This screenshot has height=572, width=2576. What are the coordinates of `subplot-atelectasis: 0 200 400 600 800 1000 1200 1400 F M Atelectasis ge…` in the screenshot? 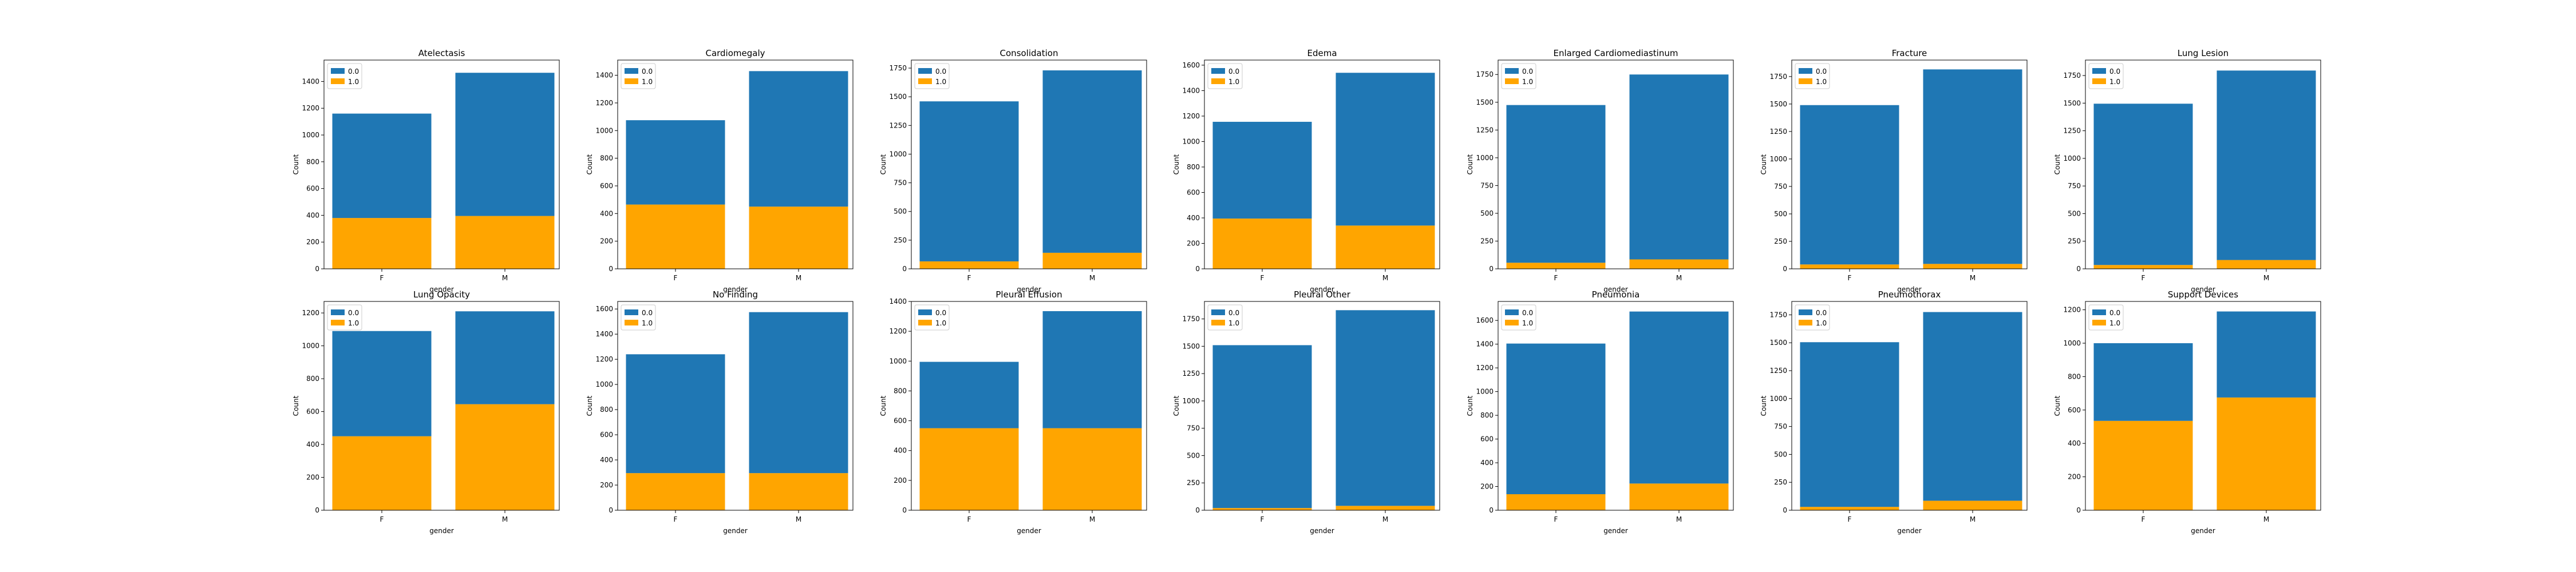 It's located at (426, 170).